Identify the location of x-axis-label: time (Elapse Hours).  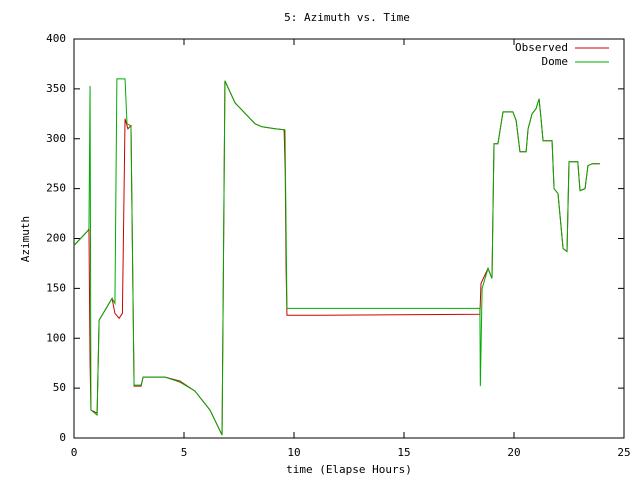
(349, 469).